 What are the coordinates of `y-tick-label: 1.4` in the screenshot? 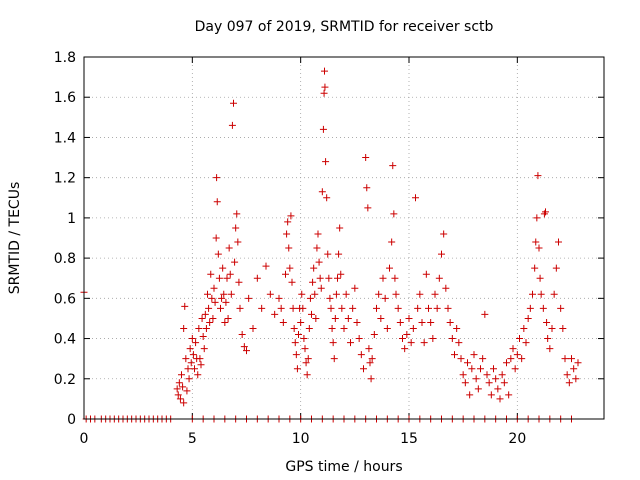 It's located at (65, 138).